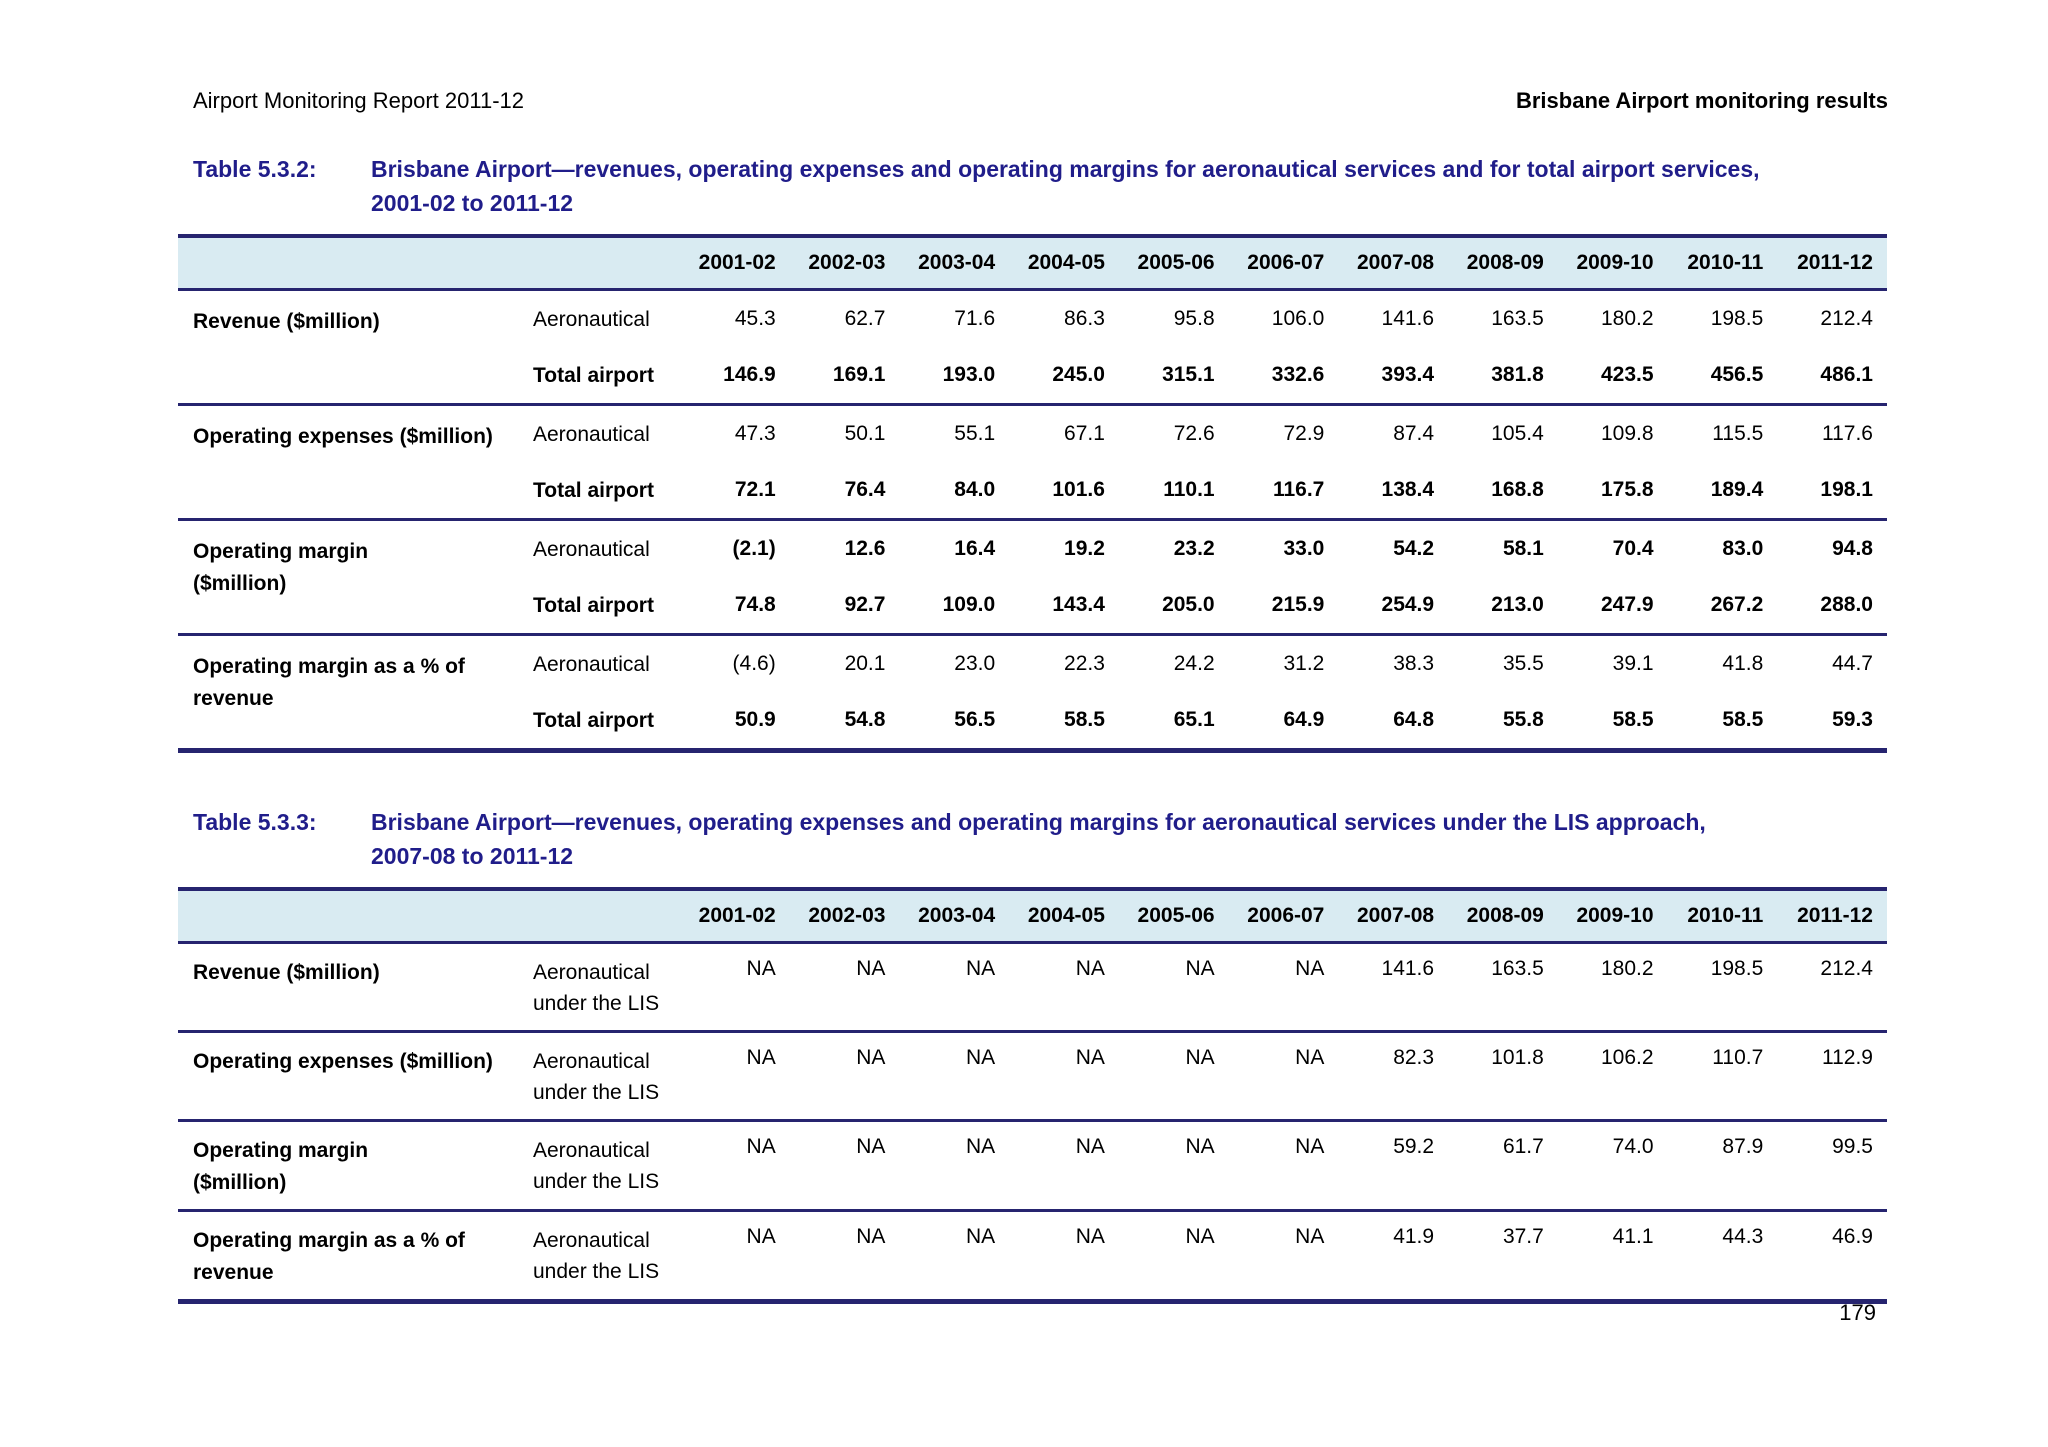 Image resolution: width=2048 pixels, height=1447 pixels. I want to click on value-cell: 74.0, so click(1633, 1146).